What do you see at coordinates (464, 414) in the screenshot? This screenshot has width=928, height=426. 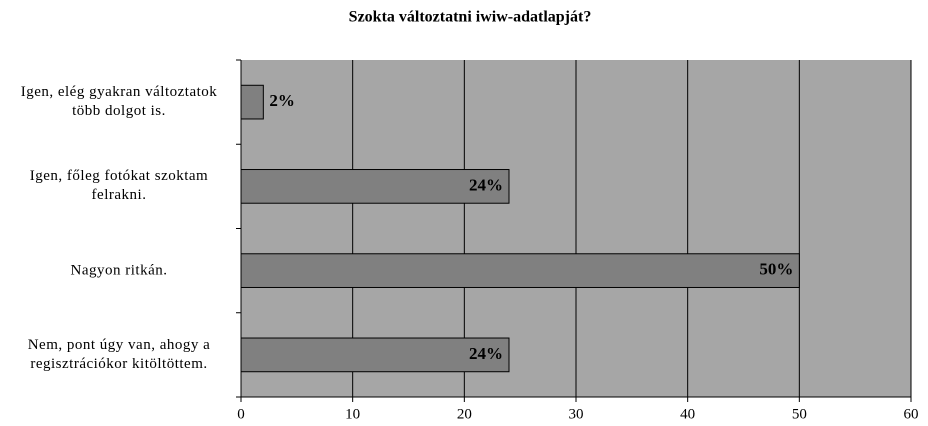 I see `x-tick-label: 20` at bounding box center [464, 414].